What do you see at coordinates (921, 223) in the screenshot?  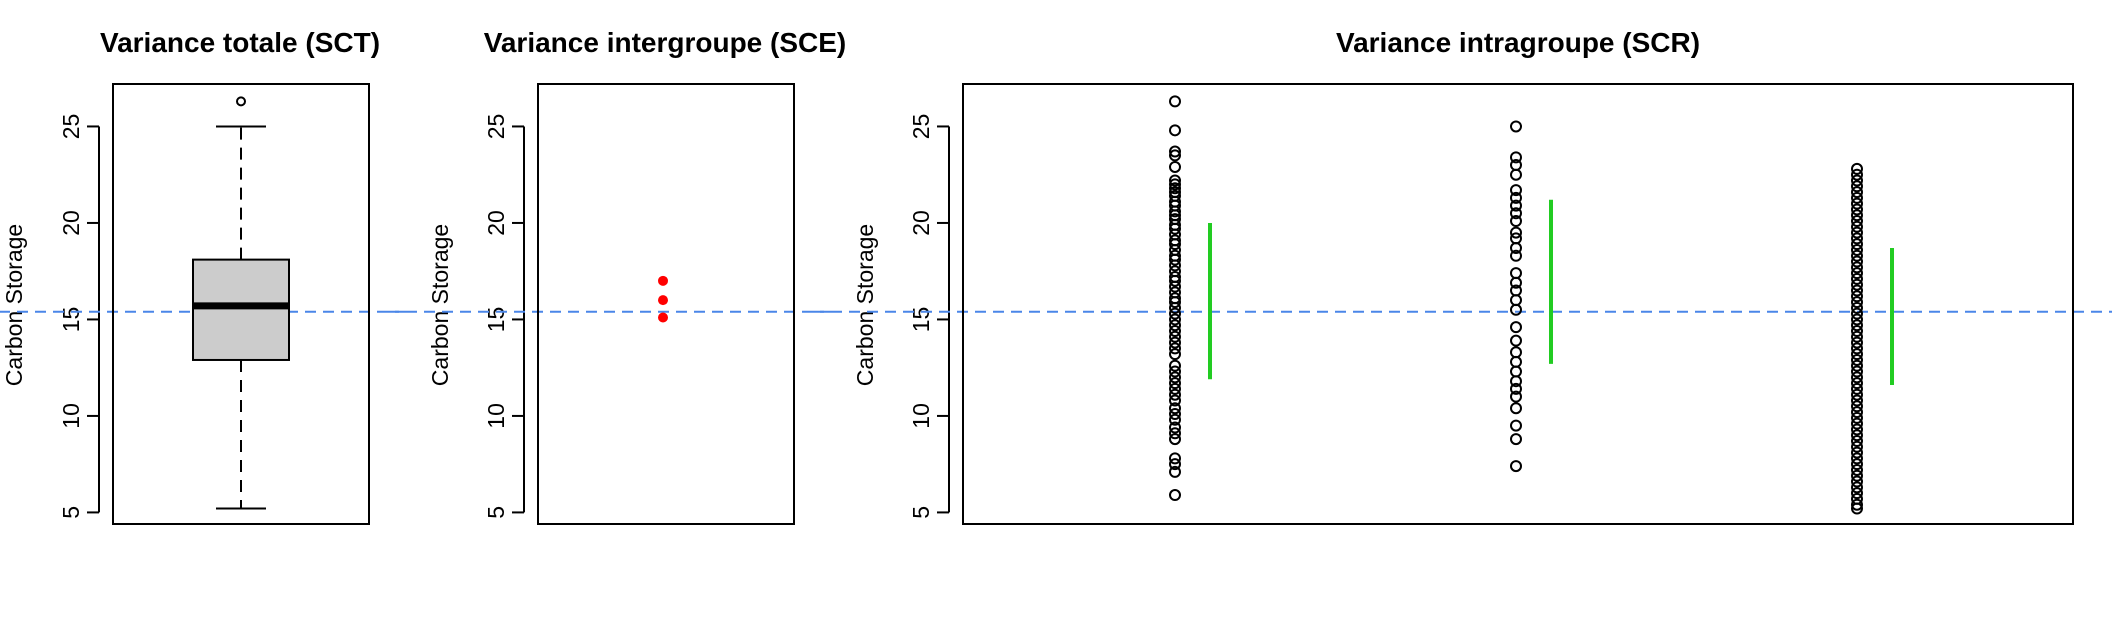 I see `panel-scr-y-tick-label: 20` at bounding box center [921, 223].